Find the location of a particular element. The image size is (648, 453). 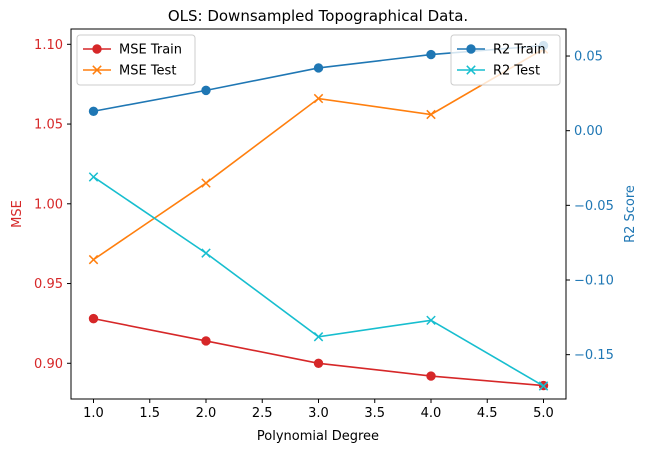

x-tick-label: 1.5 is located at coordinates (149, 413).